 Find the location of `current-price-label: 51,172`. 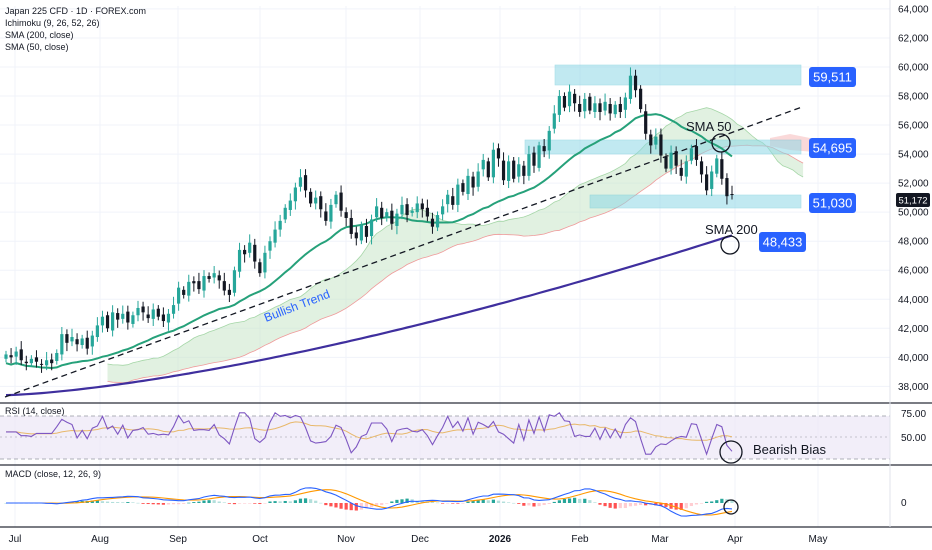

current-price-label: 51,172 is located at coordinates (912, 201).